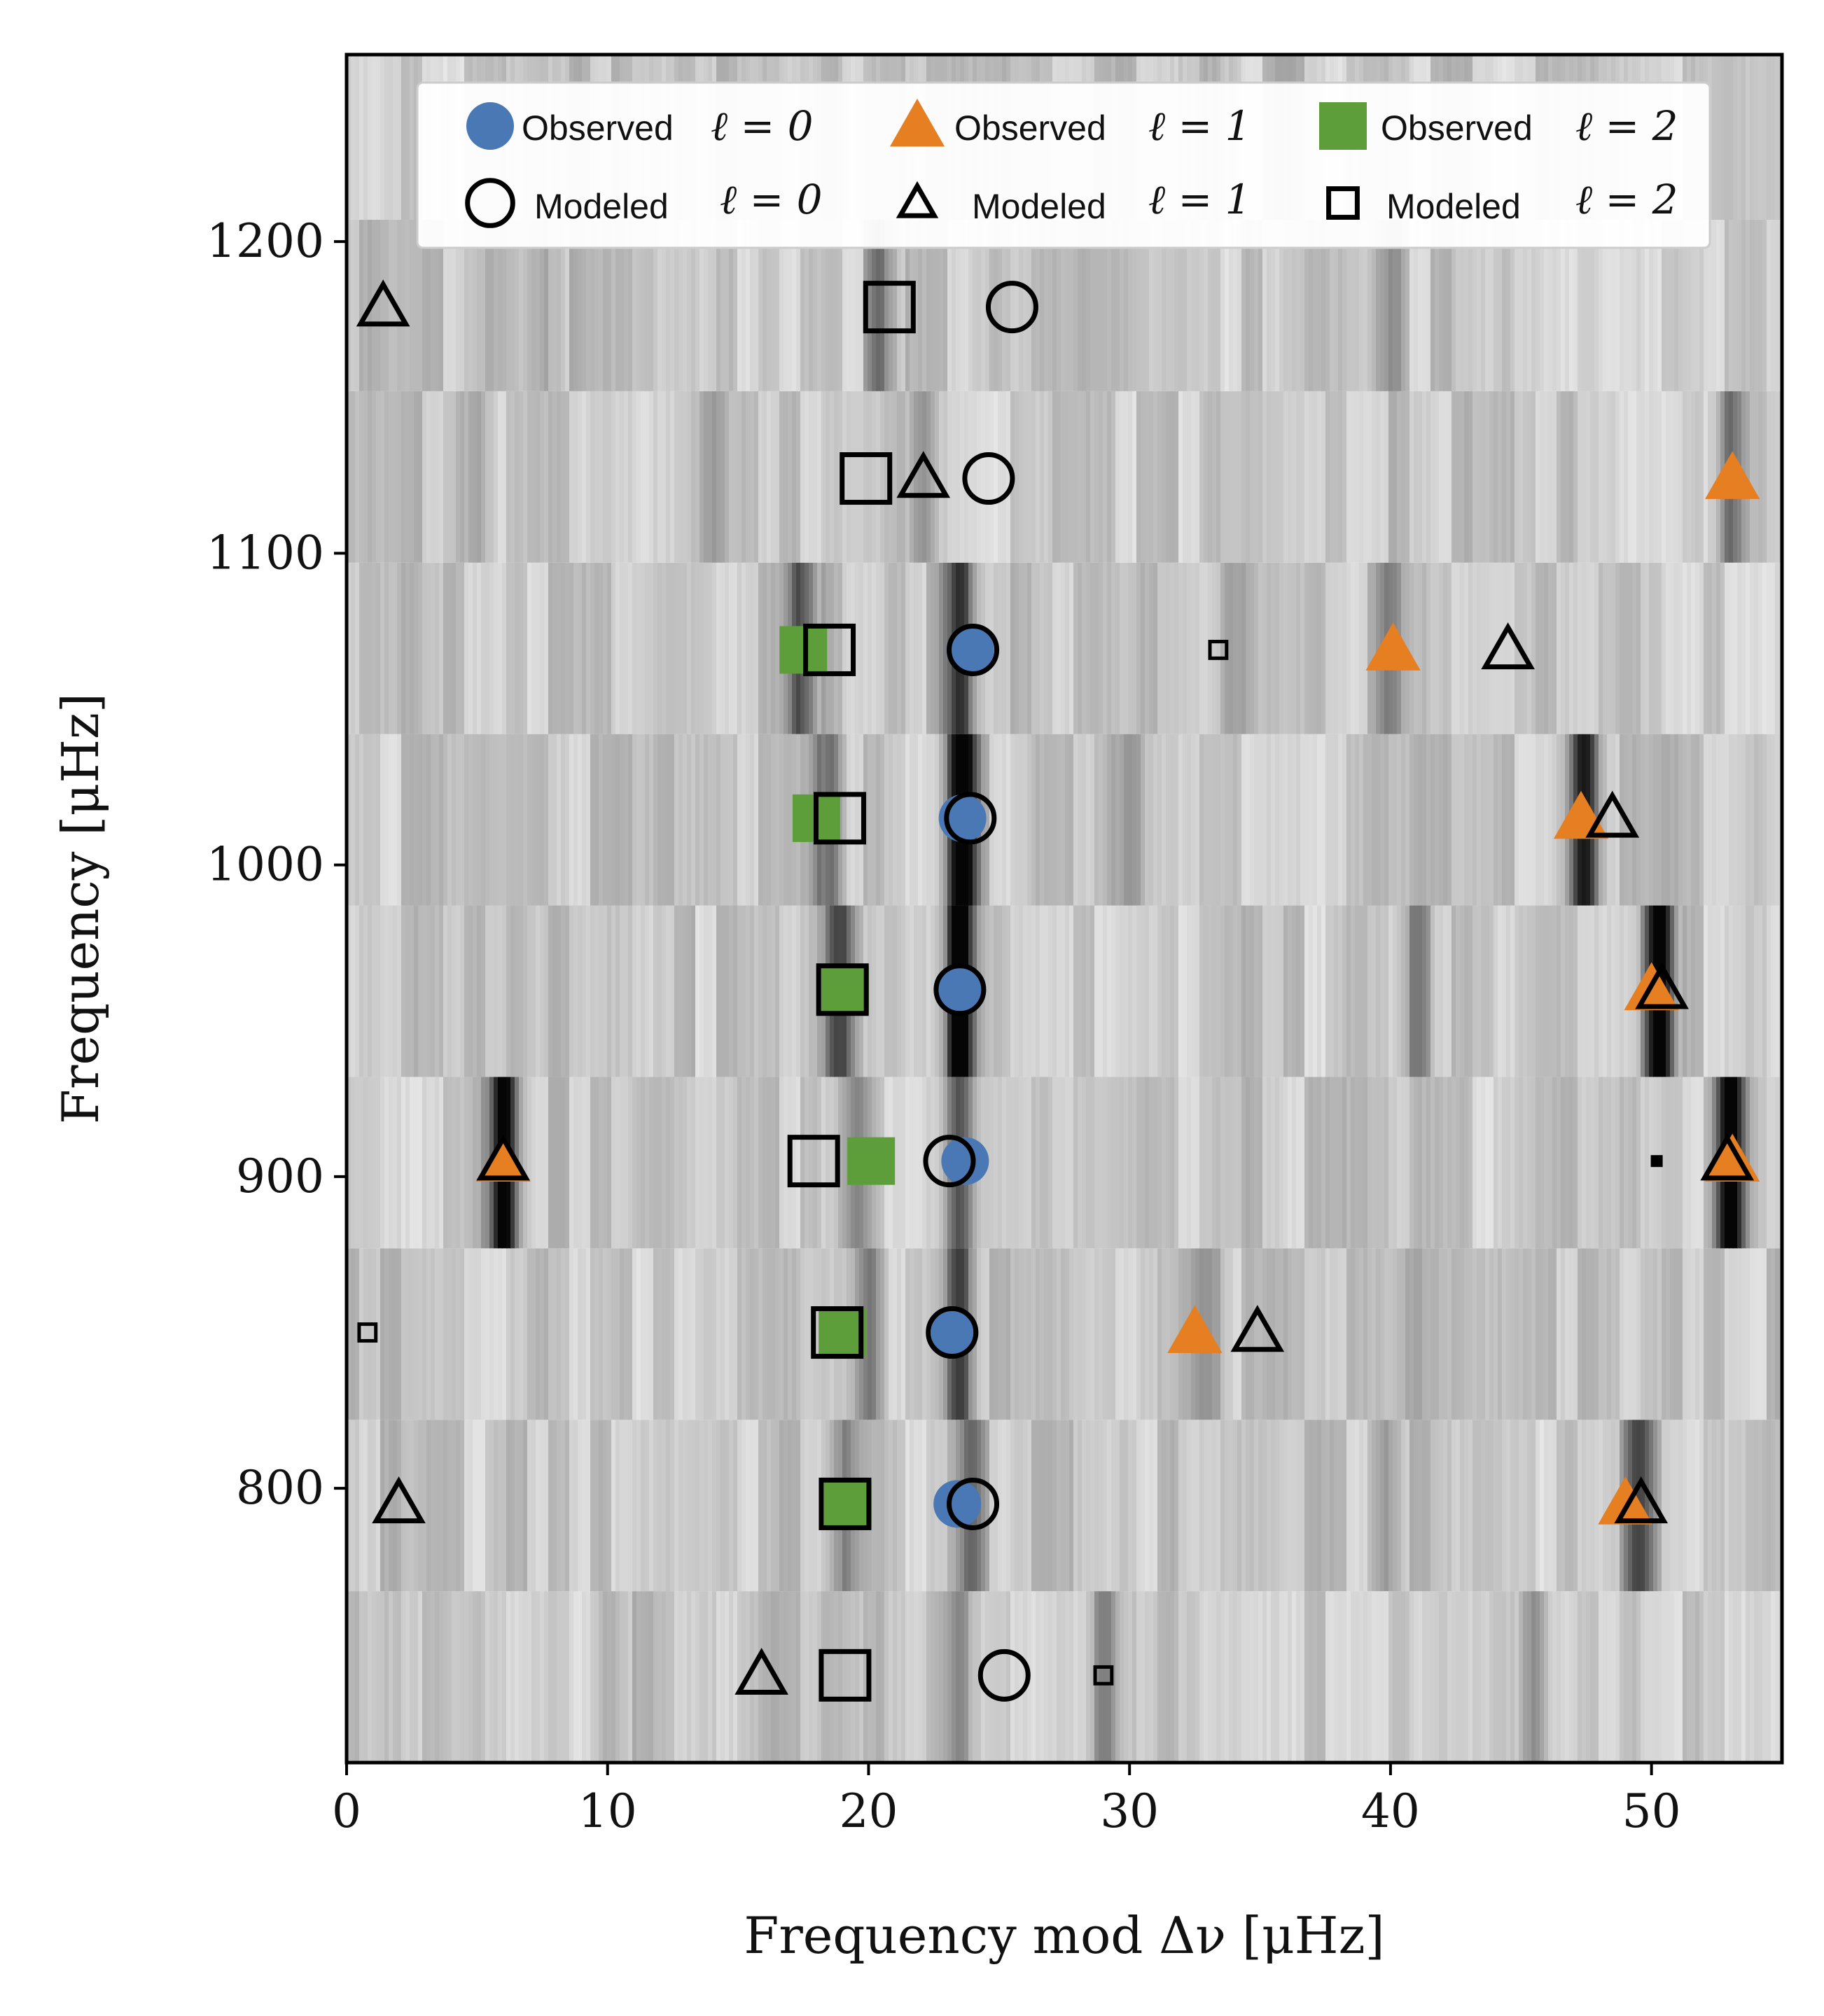  What do you see at coordinates (503, 1157) in the screenshot?
I see `data-point-filled-triangle` at bounding box center [503, 1157].